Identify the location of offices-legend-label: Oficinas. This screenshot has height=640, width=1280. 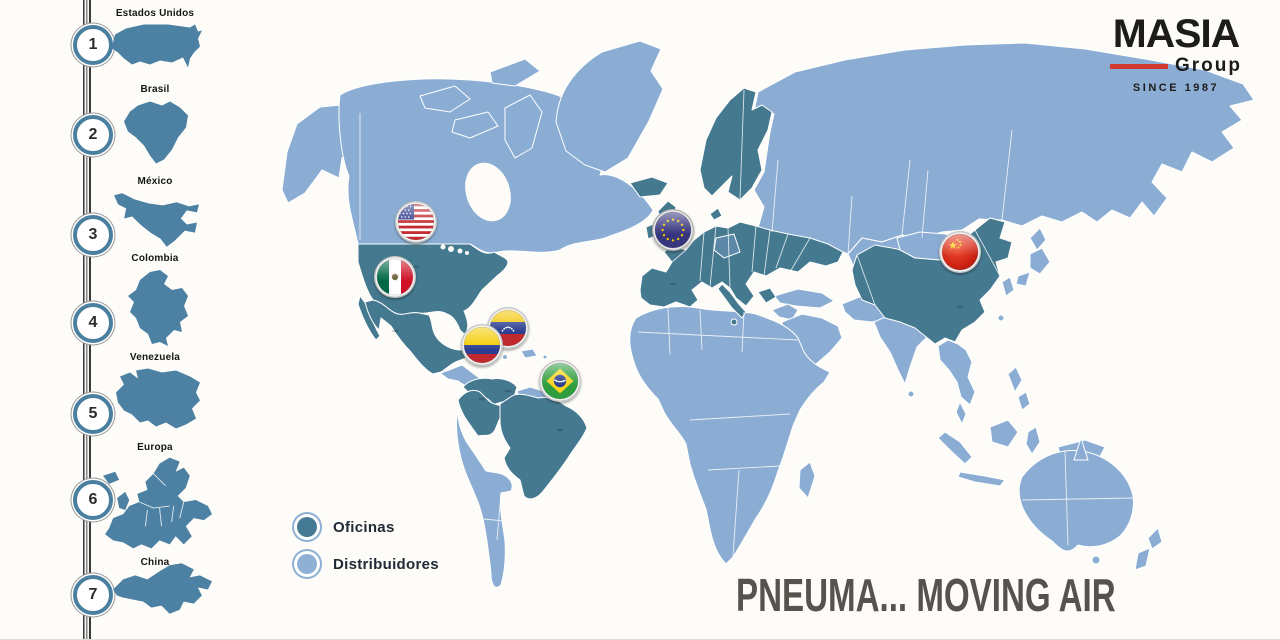
(364, 527).